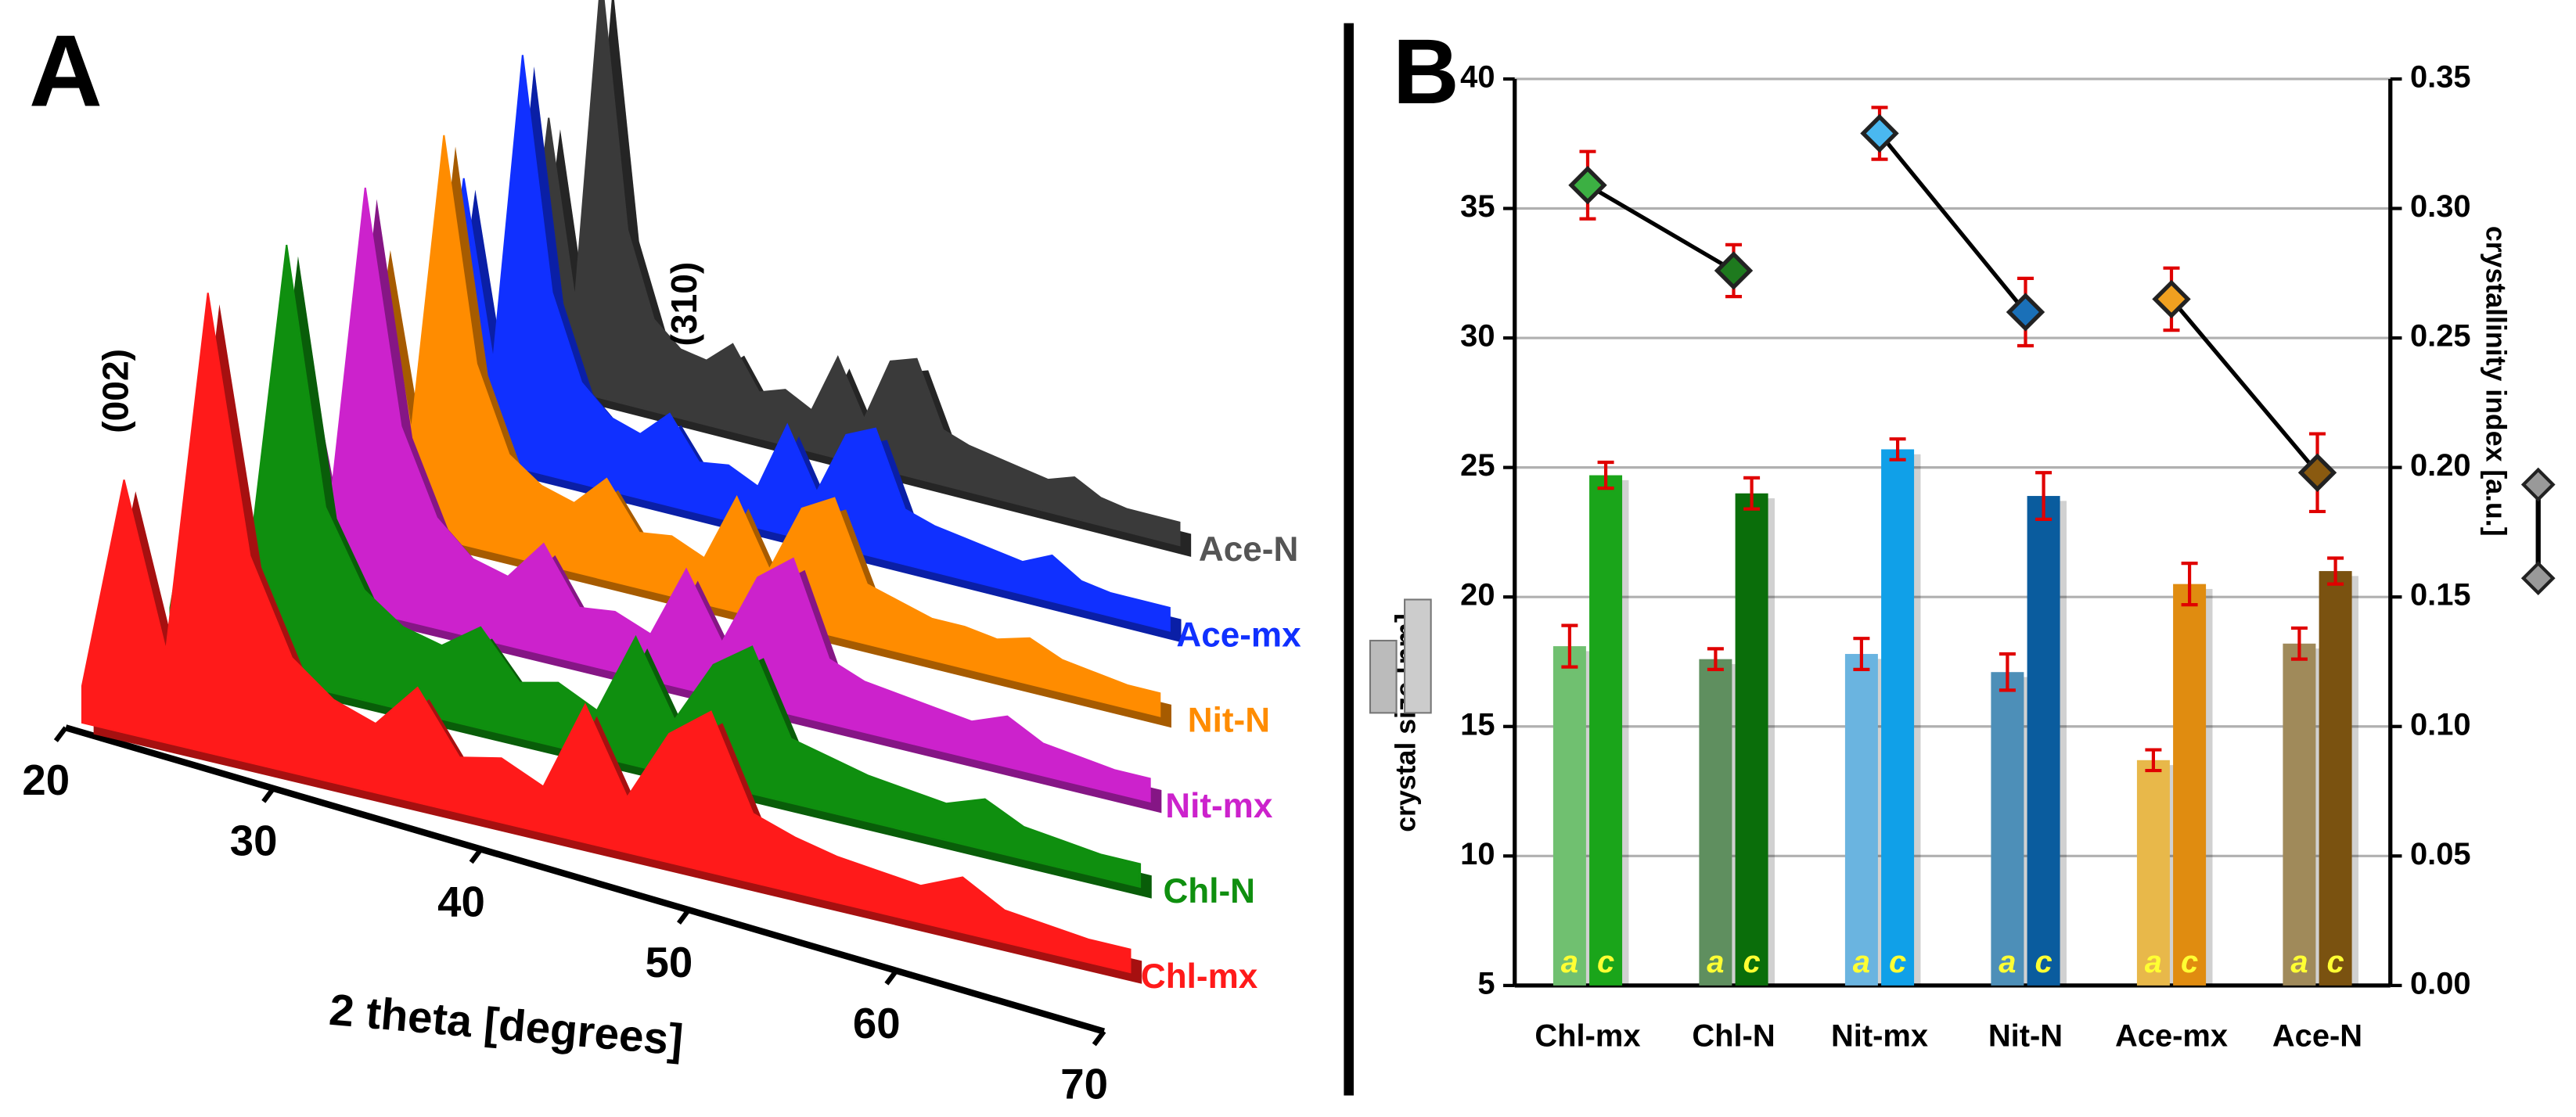 This screenshot has width=2576, height=1117. I want to click on x-tick-label: 30, so click(254, 841).